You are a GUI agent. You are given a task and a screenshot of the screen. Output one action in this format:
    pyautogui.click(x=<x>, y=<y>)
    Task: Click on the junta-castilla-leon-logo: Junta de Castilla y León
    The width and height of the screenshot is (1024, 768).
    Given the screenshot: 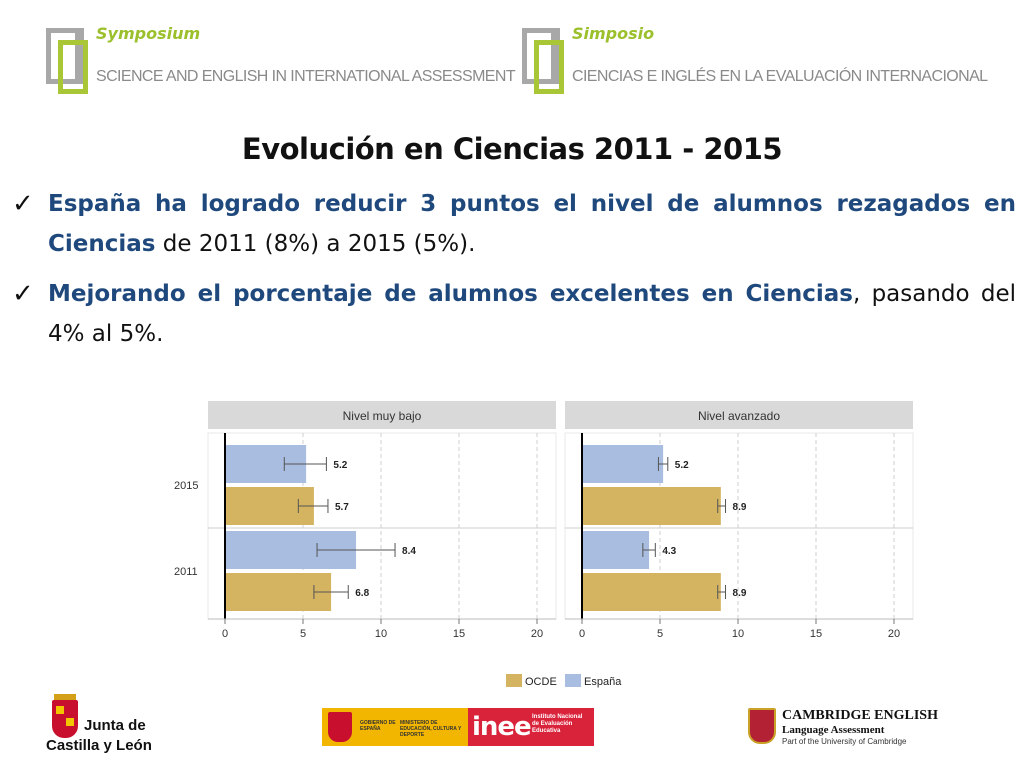 What is the action you would take?
    pyautogui.click(x=104, y=726)
    